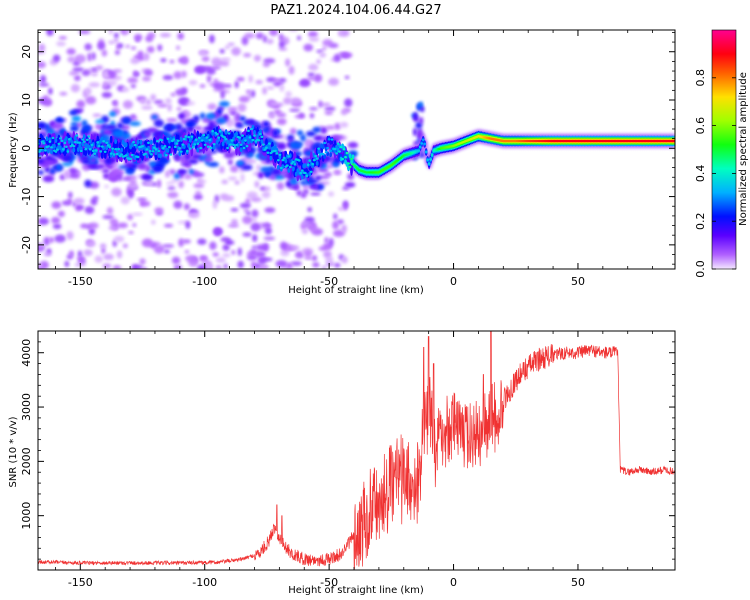 This screenshot has width=750, height=600. I want to click on colorbar-ticks: 0.0 0.2 0.4 0.6 0.8, so click(715, 173).